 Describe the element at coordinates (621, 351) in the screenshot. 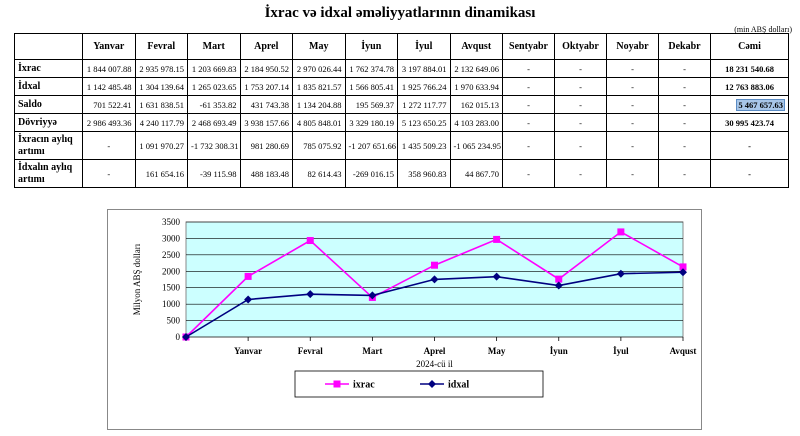

I see `x-tick-label: İyul` at that location.